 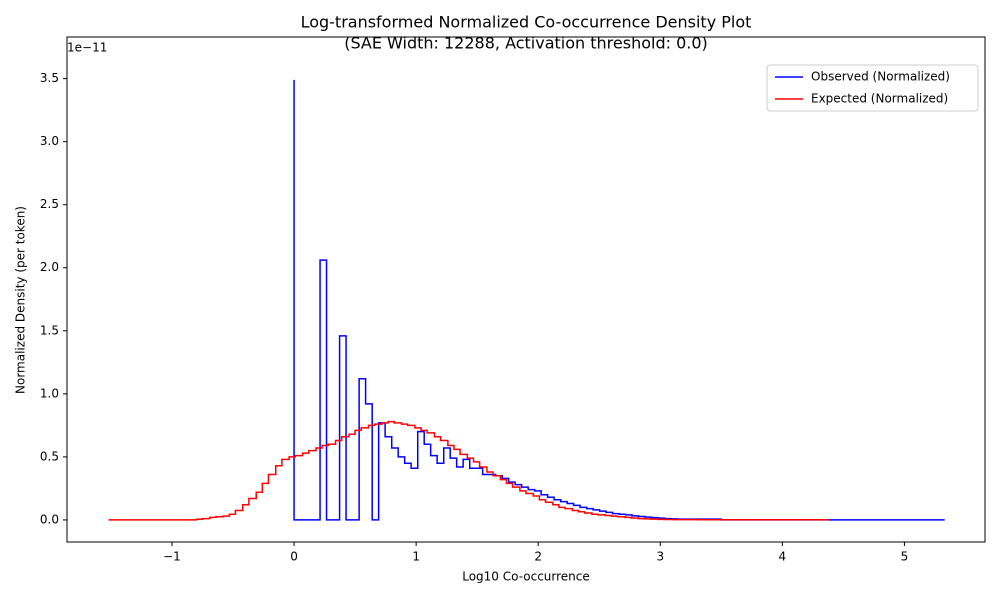 What do you see at coordinates (87, 48) in the screenshot?
I see `y-offset-label: 1e−11` at bounding box center [87, 48].